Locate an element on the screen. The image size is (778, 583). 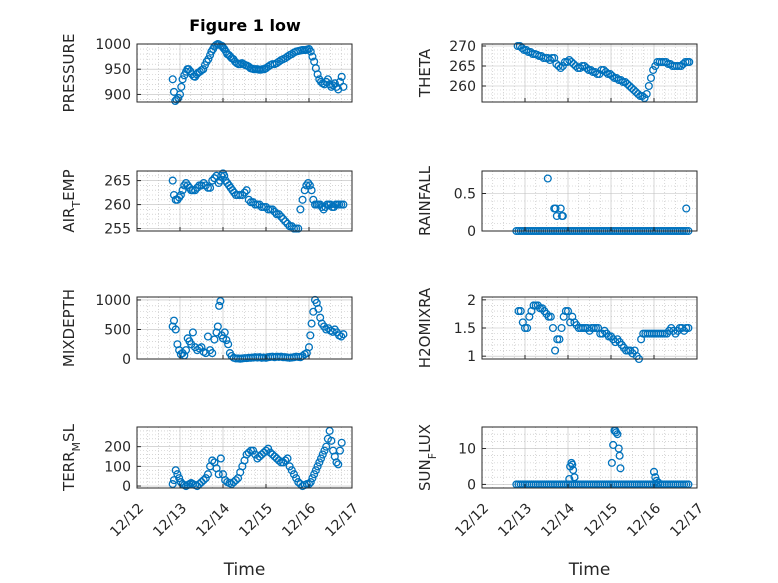
grid-lines is located at coordinates (589, 201).